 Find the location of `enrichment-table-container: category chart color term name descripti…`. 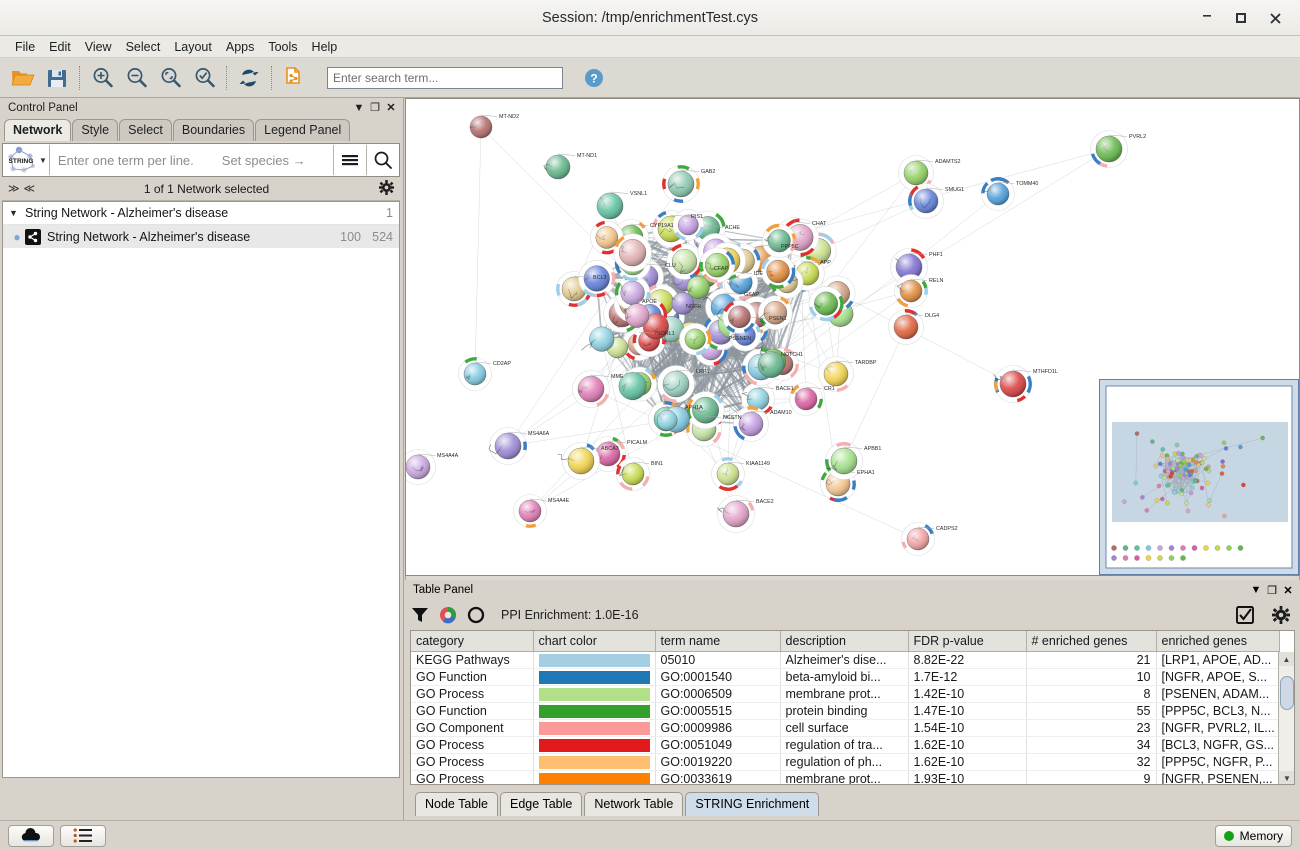

enrichment-table-container: category chart color term name descripti… is located at coordinates (852, 707).